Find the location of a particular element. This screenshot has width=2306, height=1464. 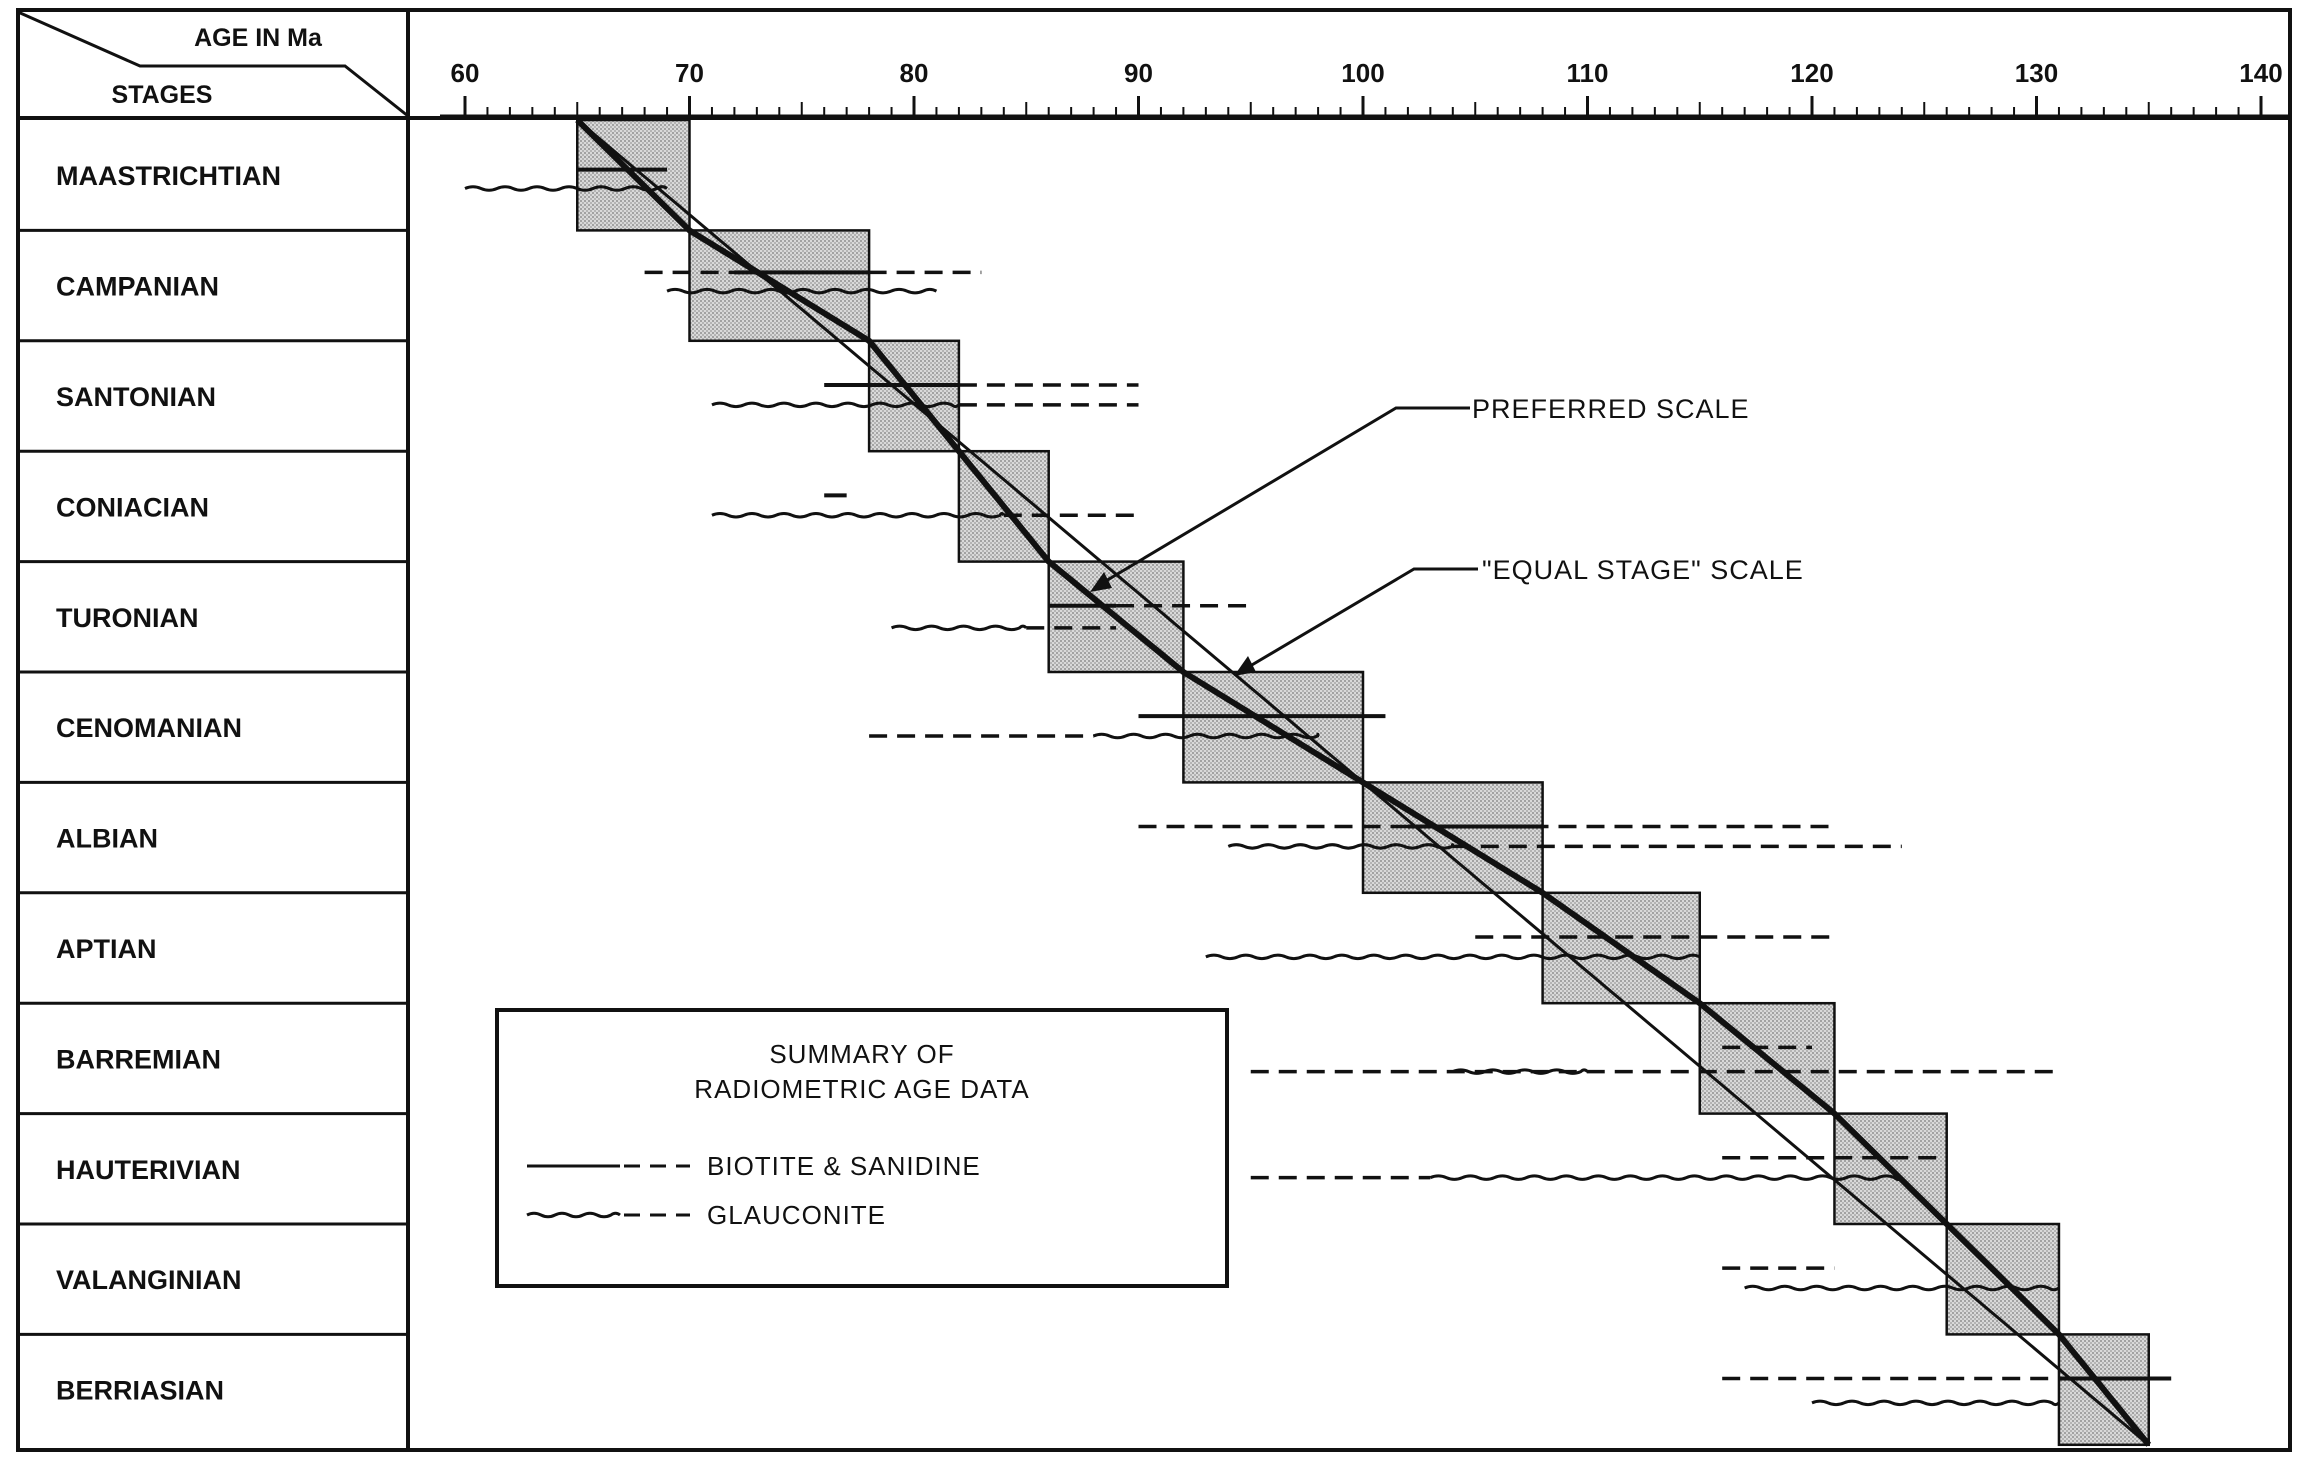

x-axis: 60 70 80 90 100 110 120 130 140 is located at coordinates (1365, 88).